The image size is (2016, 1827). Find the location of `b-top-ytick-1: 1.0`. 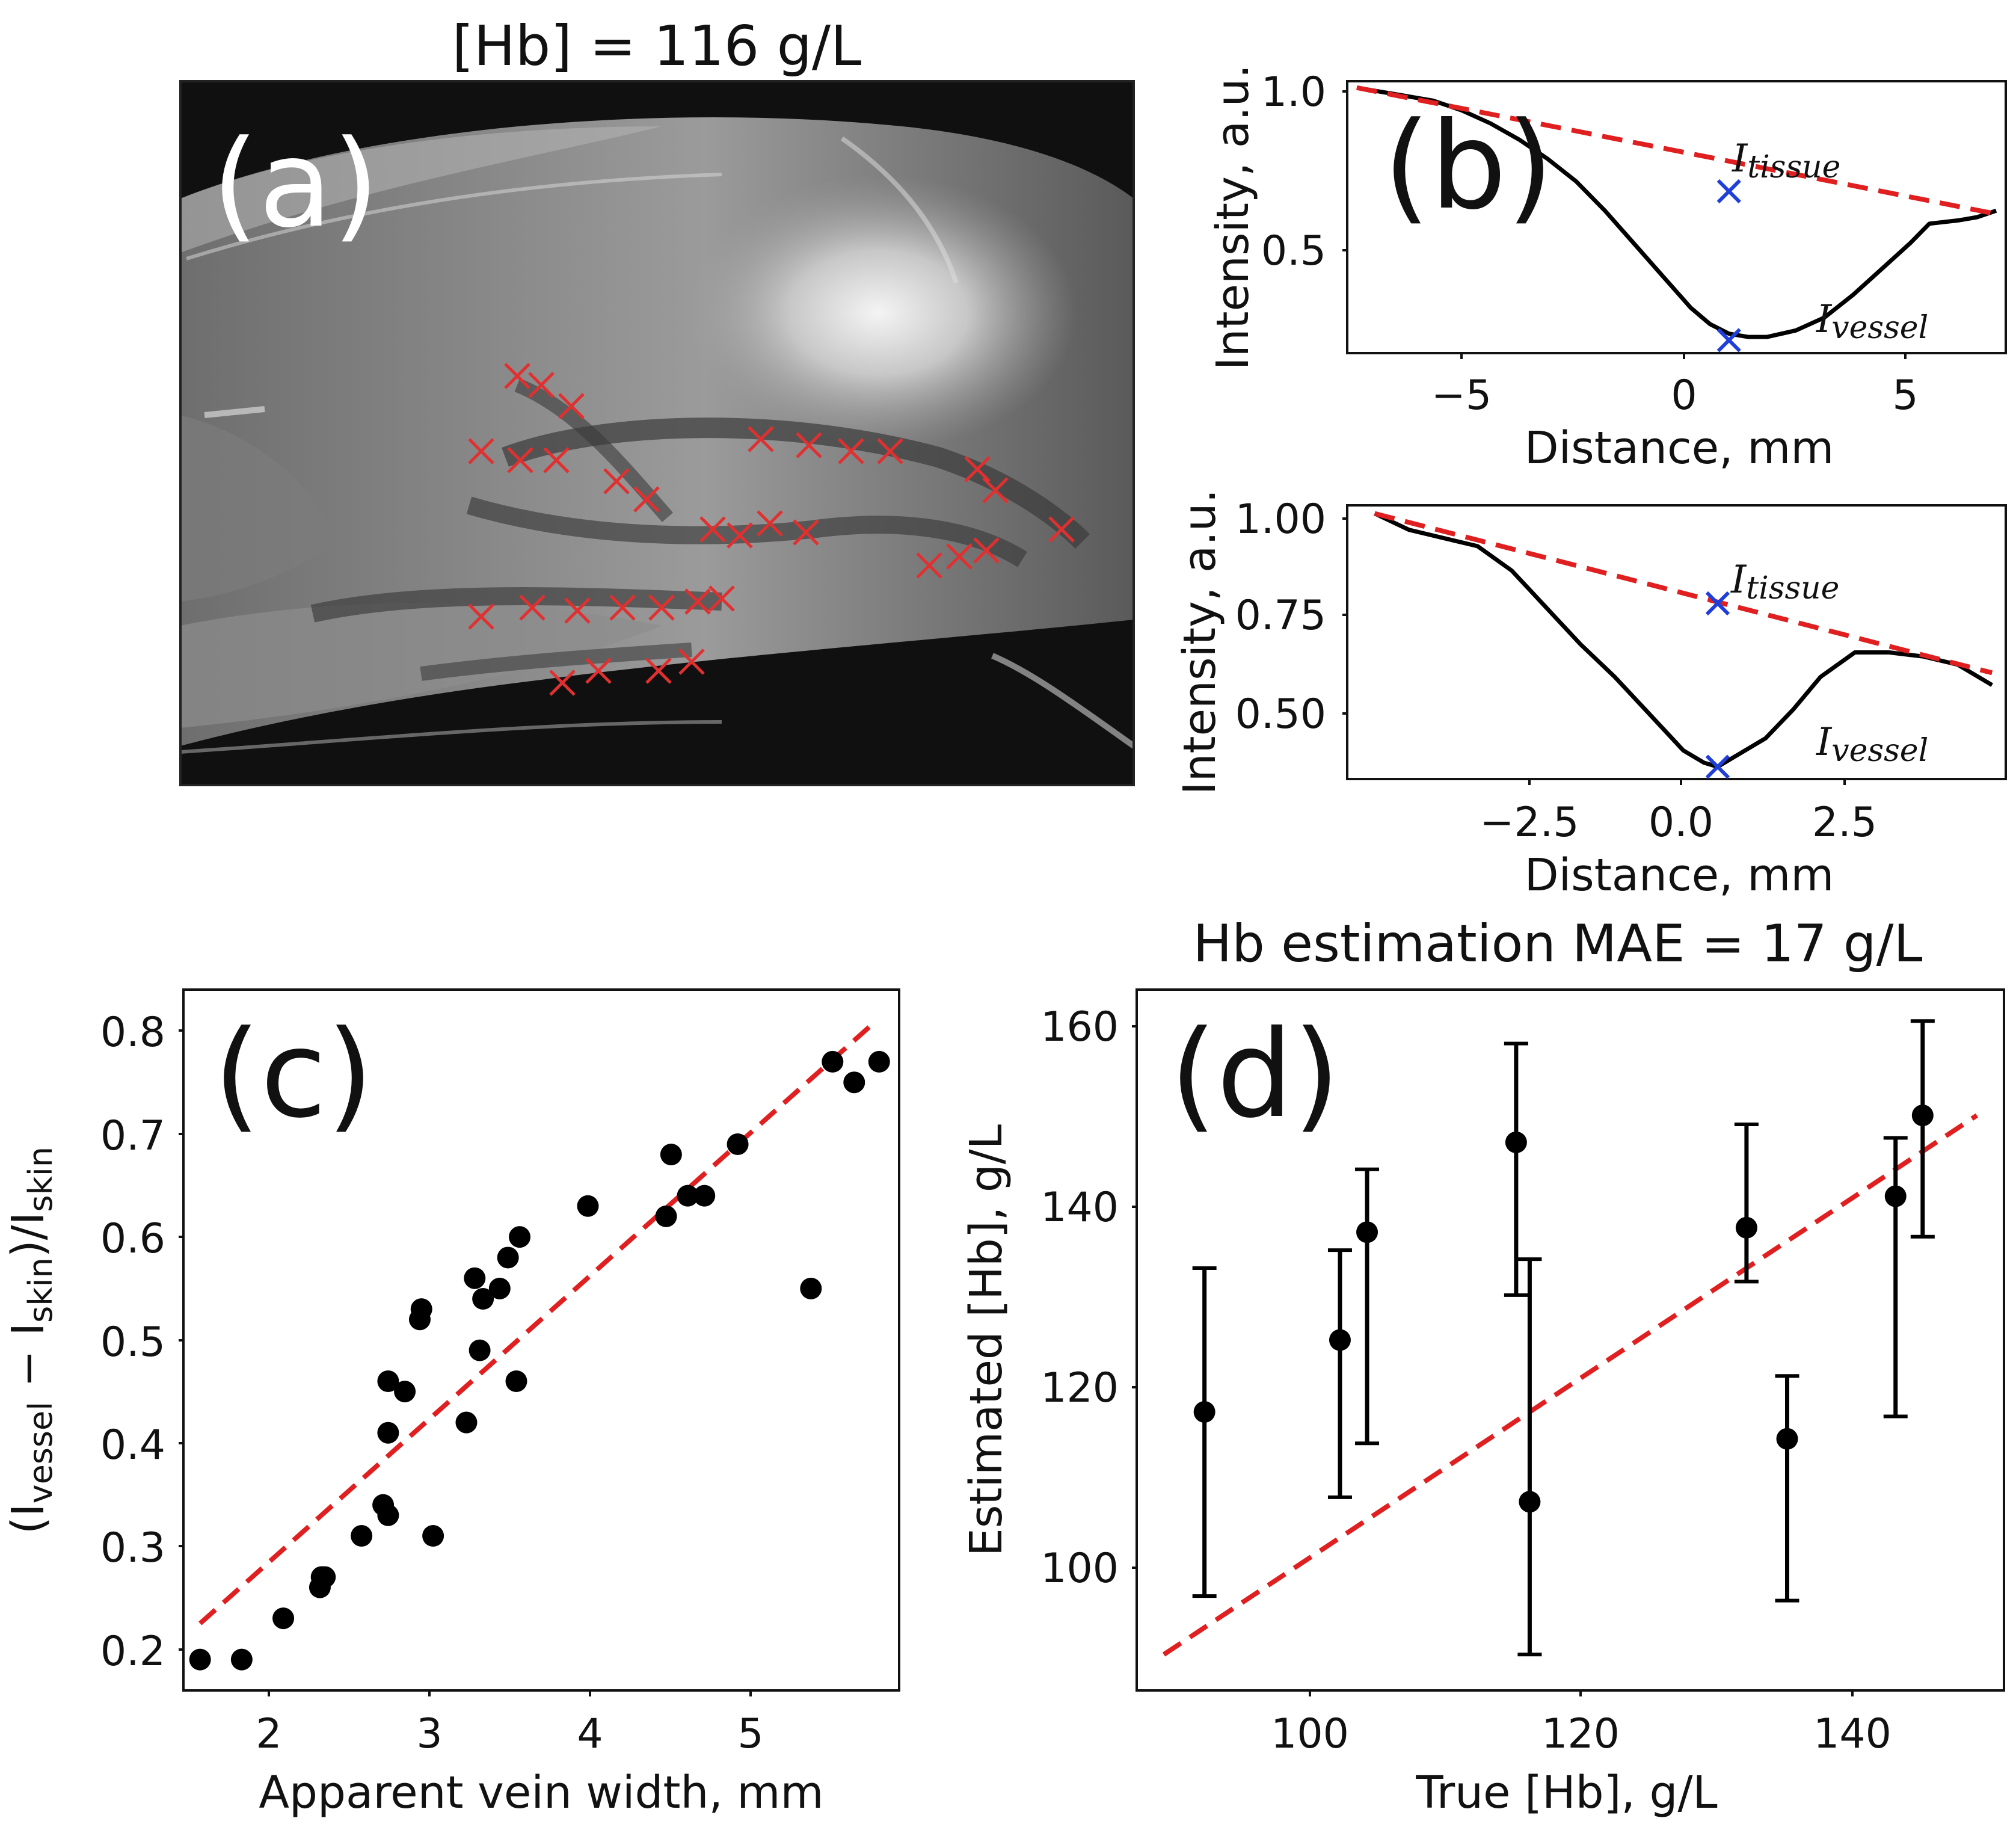

b-top-ytick-1: 1.0 is located at coordinates (1294, 92).